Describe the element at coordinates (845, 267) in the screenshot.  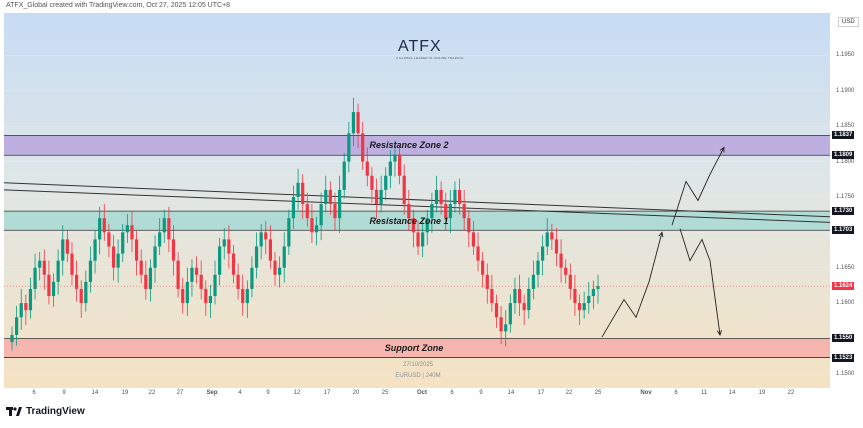
I see `price-tick-label: 1.1650` at that location.